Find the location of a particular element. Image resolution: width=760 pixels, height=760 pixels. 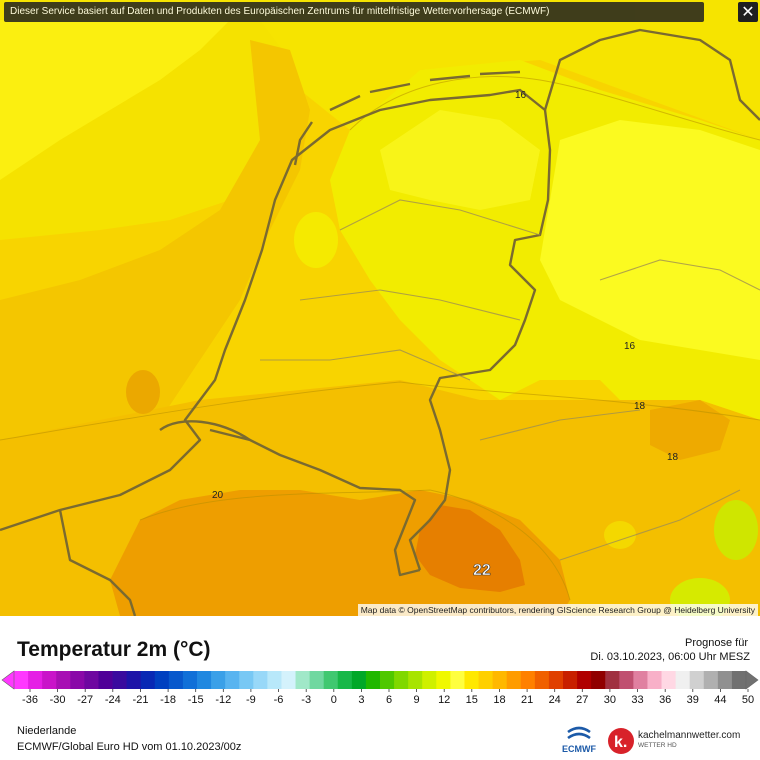

max-temperature-value: 22 is located at coordinates (482, 570).